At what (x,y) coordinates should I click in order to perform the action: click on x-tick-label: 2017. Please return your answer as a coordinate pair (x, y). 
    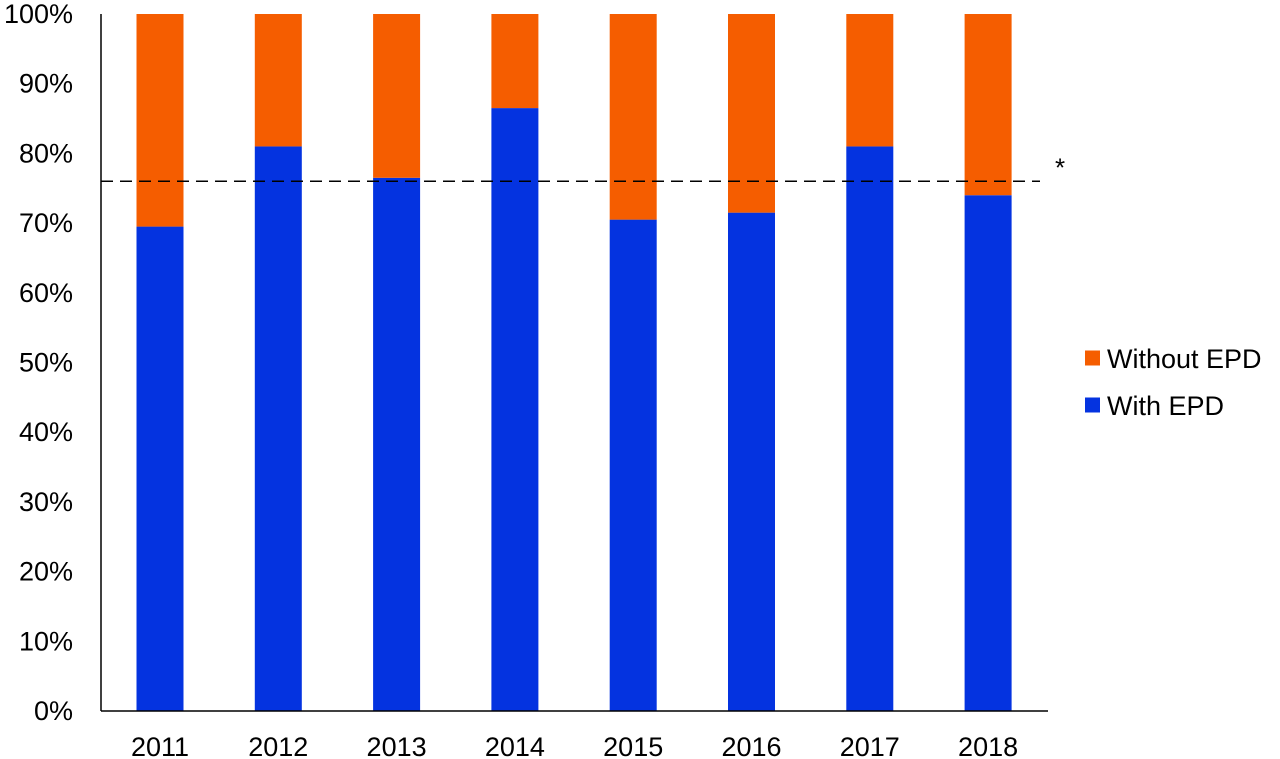
    Looking at the image, I should click on (870, 745).